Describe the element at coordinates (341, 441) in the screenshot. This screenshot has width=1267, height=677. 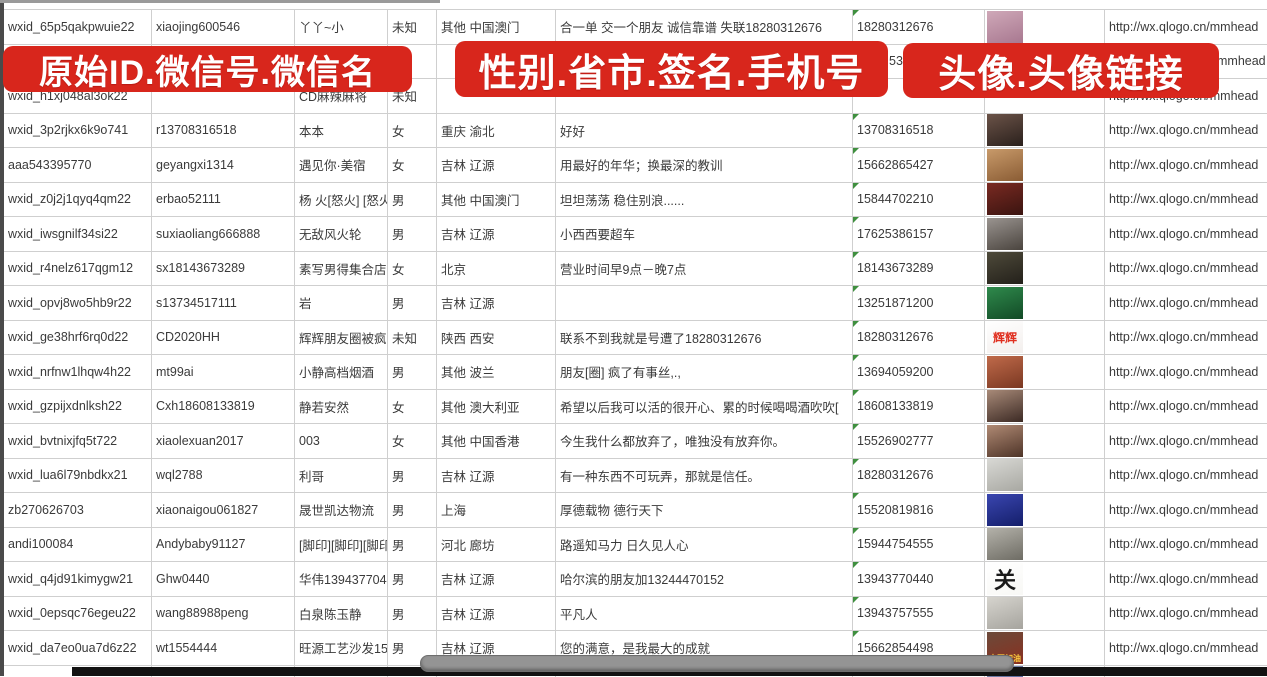
I see `cell-wechat-name: 003` at that location.